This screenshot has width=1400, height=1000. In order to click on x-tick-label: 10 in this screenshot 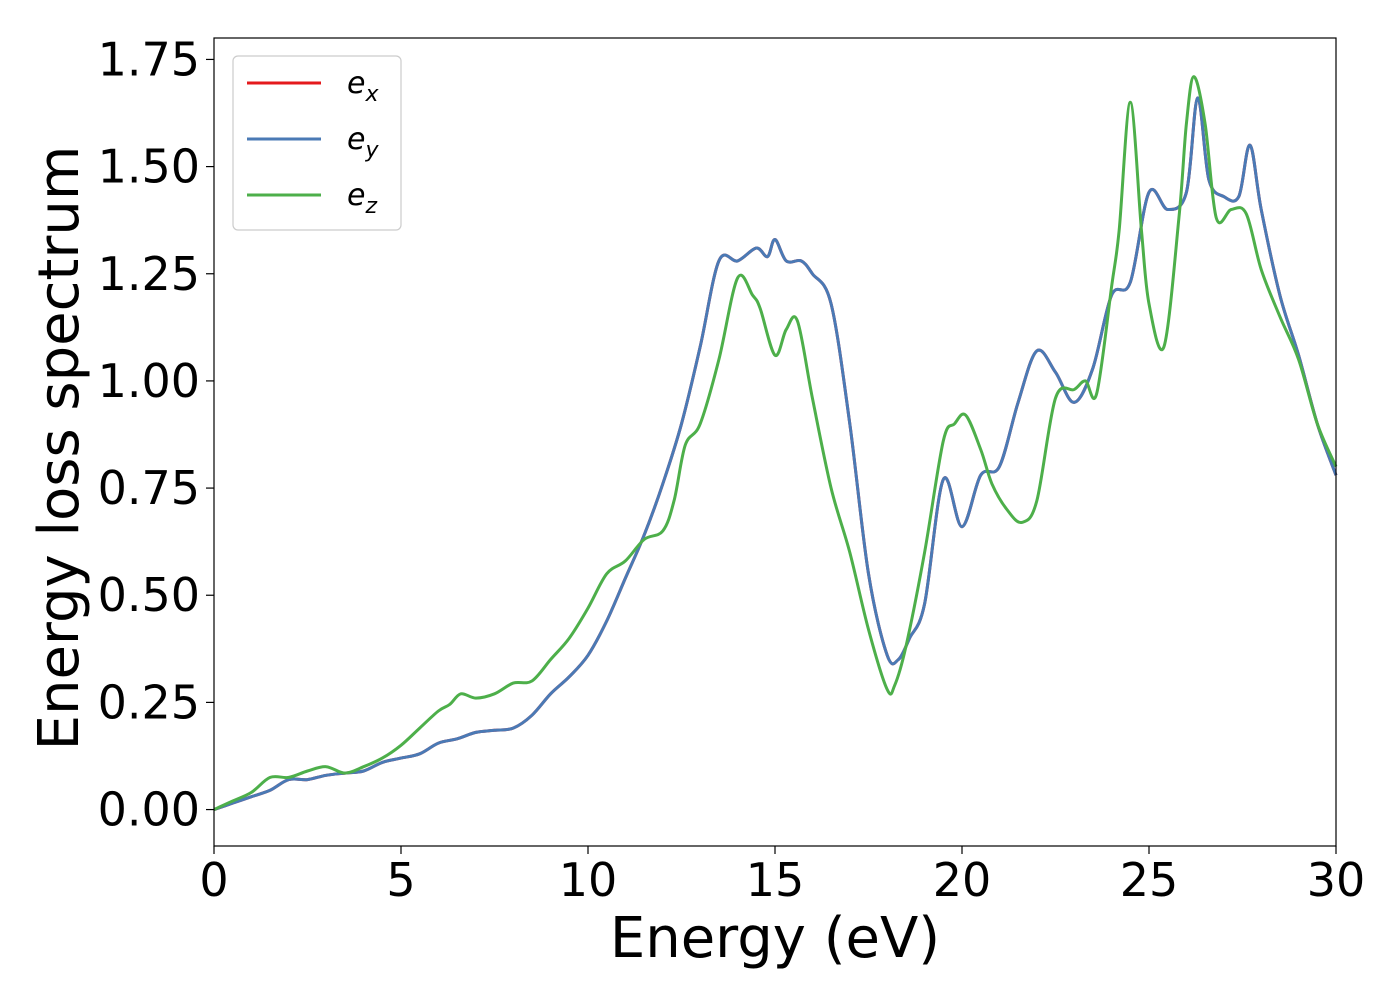, I will do `click(588, 880)`.